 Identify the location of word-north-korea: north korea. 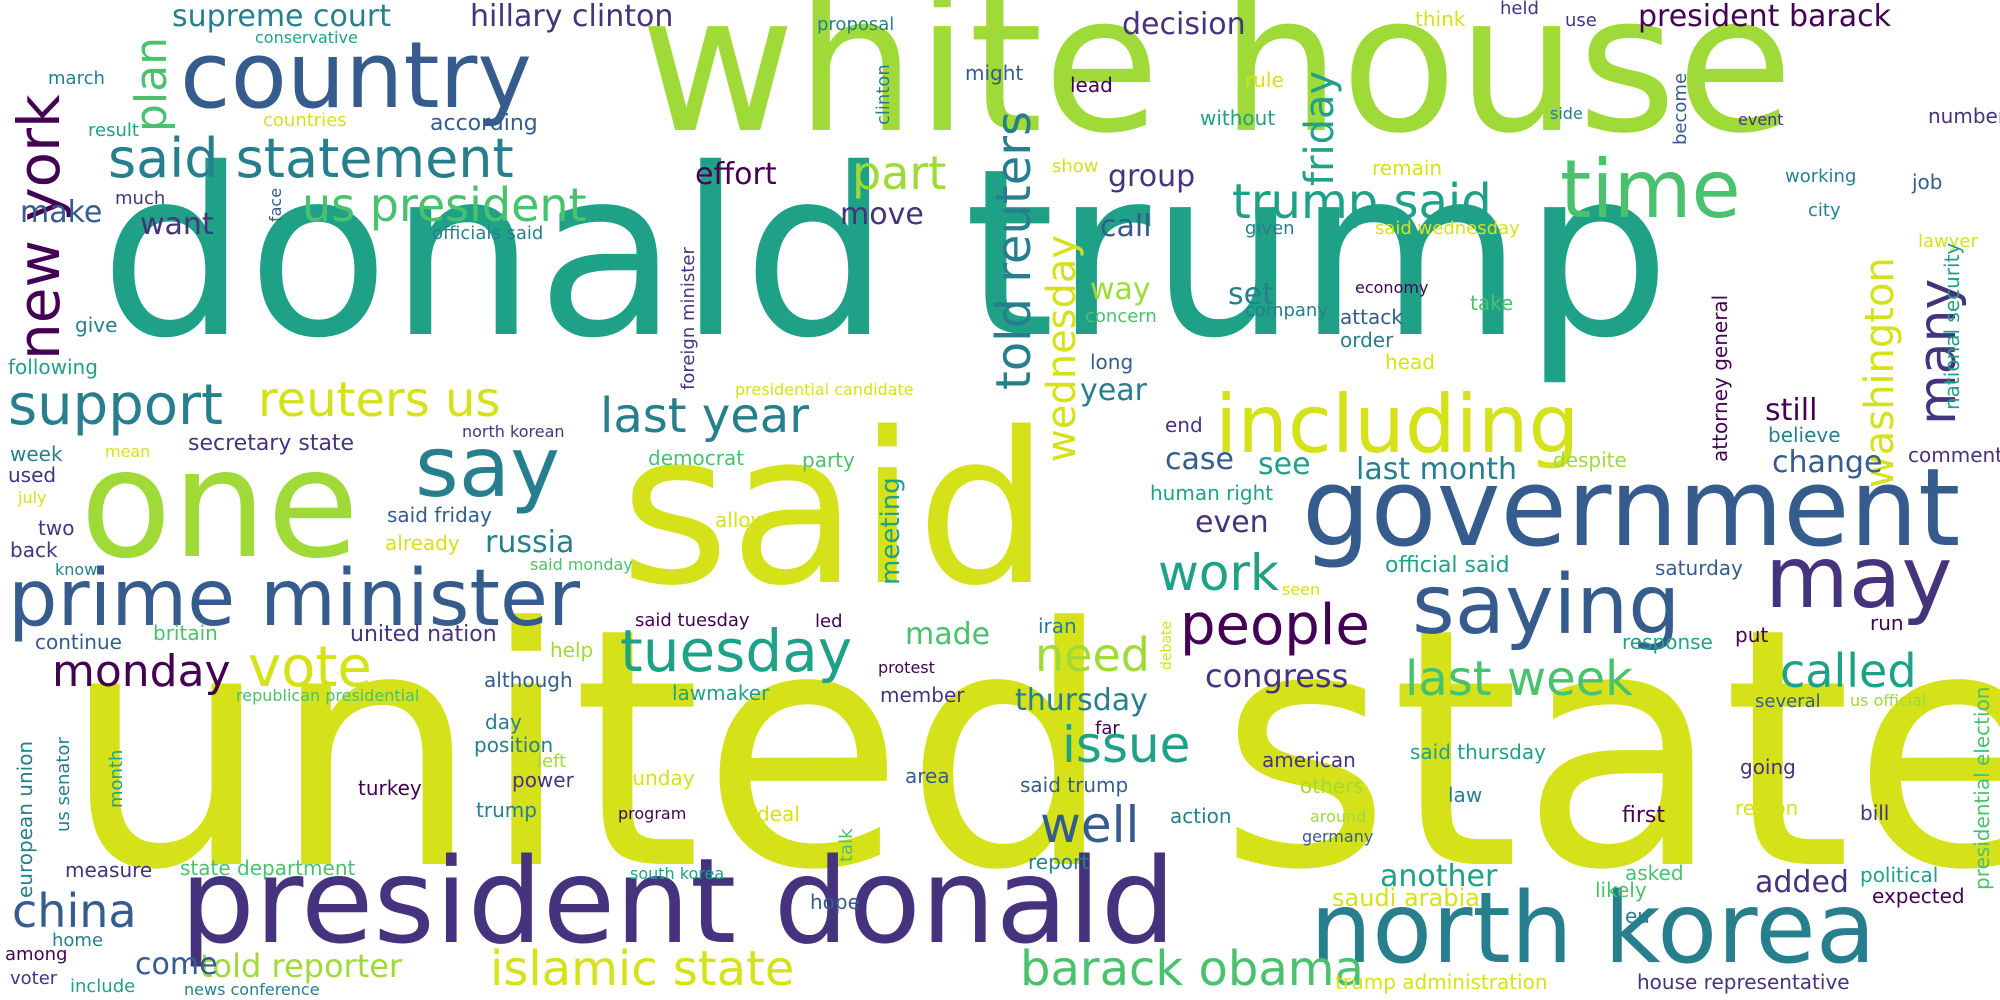
(1593, 929).